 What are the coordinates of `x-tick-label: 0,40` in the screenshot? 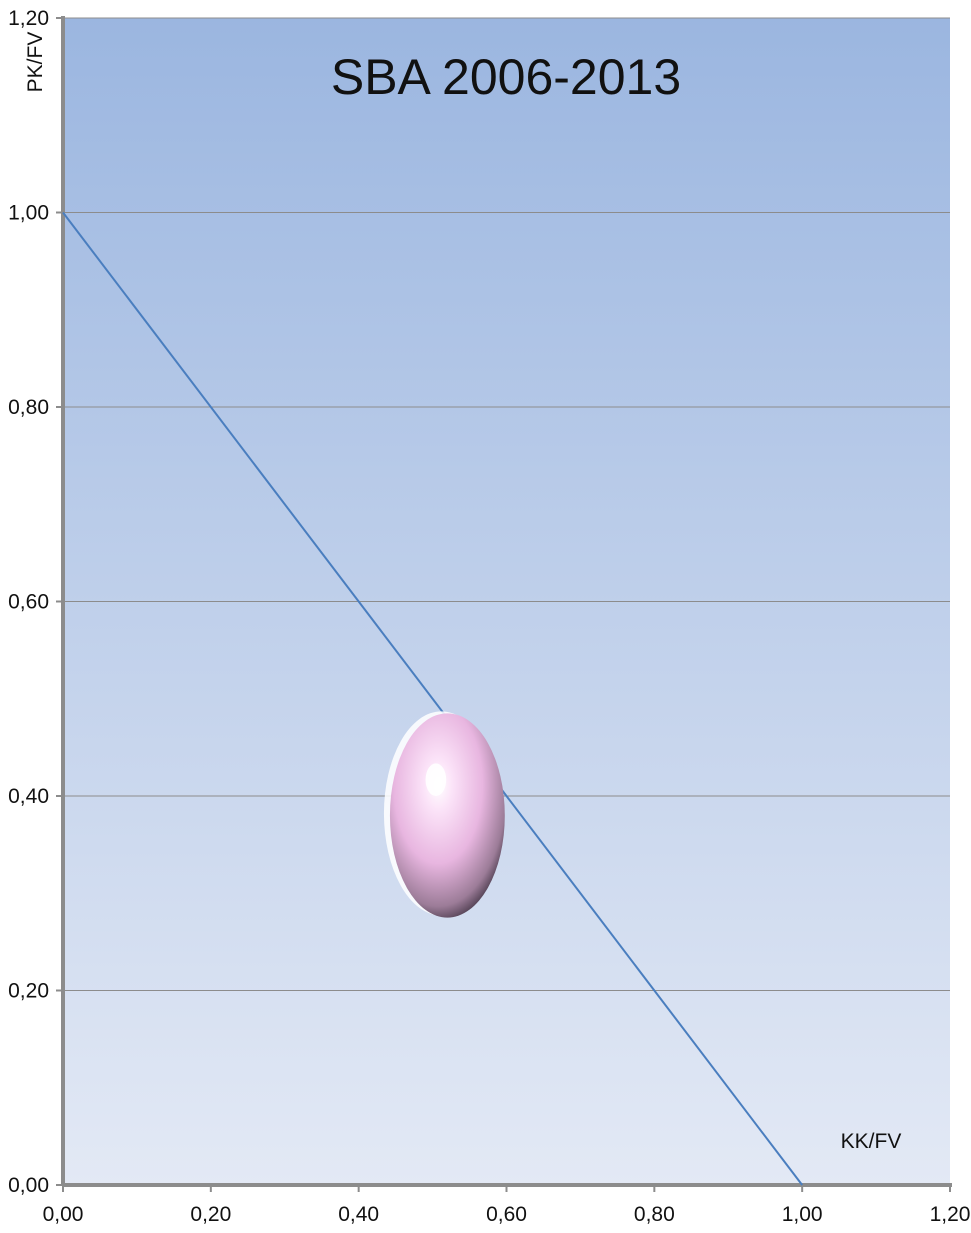 It's located at (358, 1214).